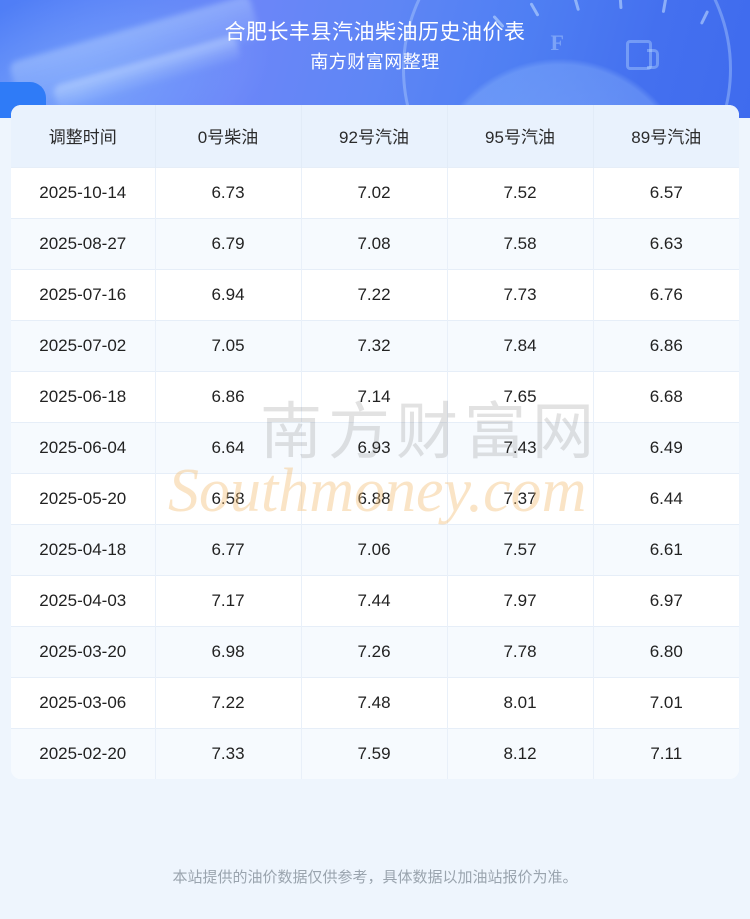  What do you see at coordinates (620, 5) in the screenshot?
I see `gauge-tick-icon` at bounding box center [620, 5].